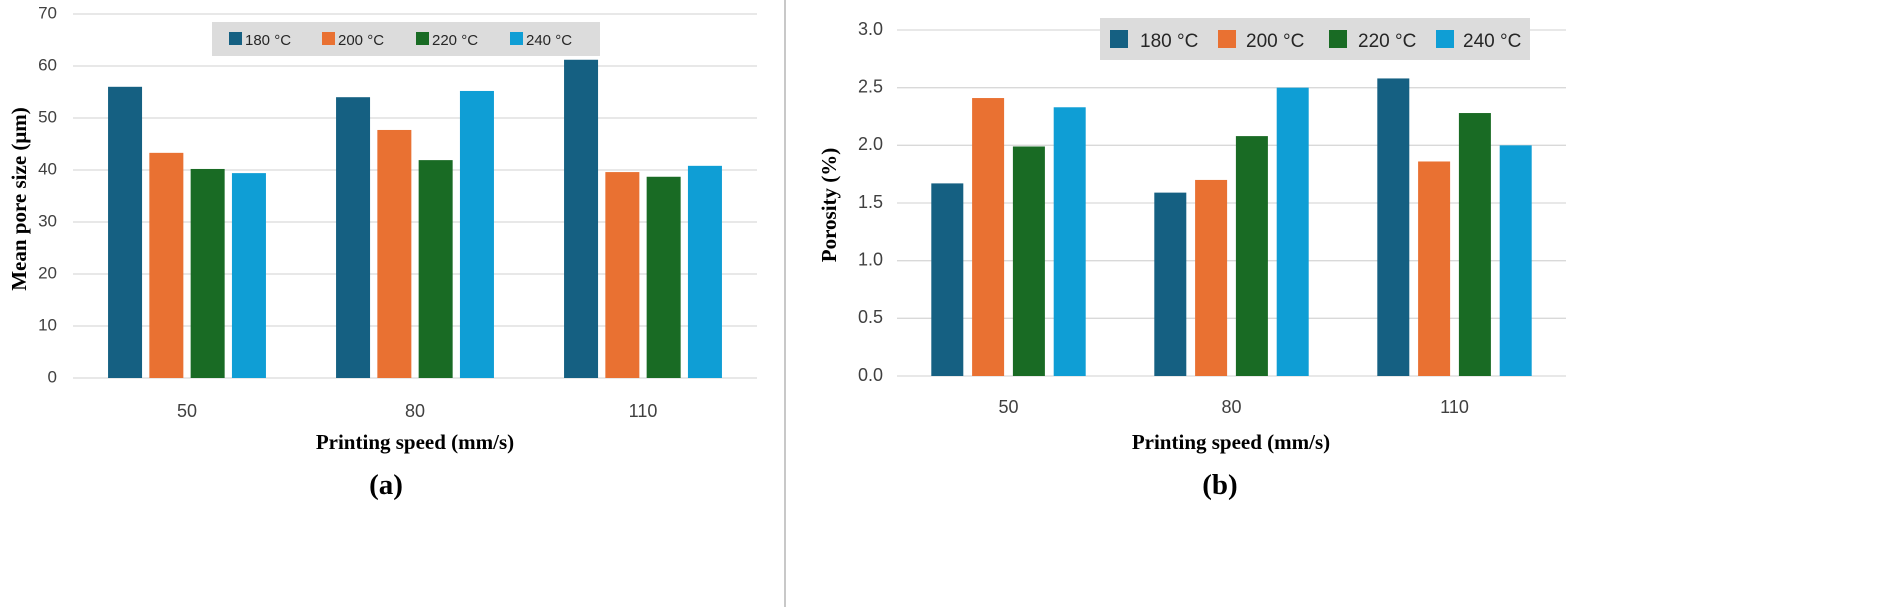 This screenshot has width=1900, height=607. I want to click on y-tick-label: 60, so click(47, 64).